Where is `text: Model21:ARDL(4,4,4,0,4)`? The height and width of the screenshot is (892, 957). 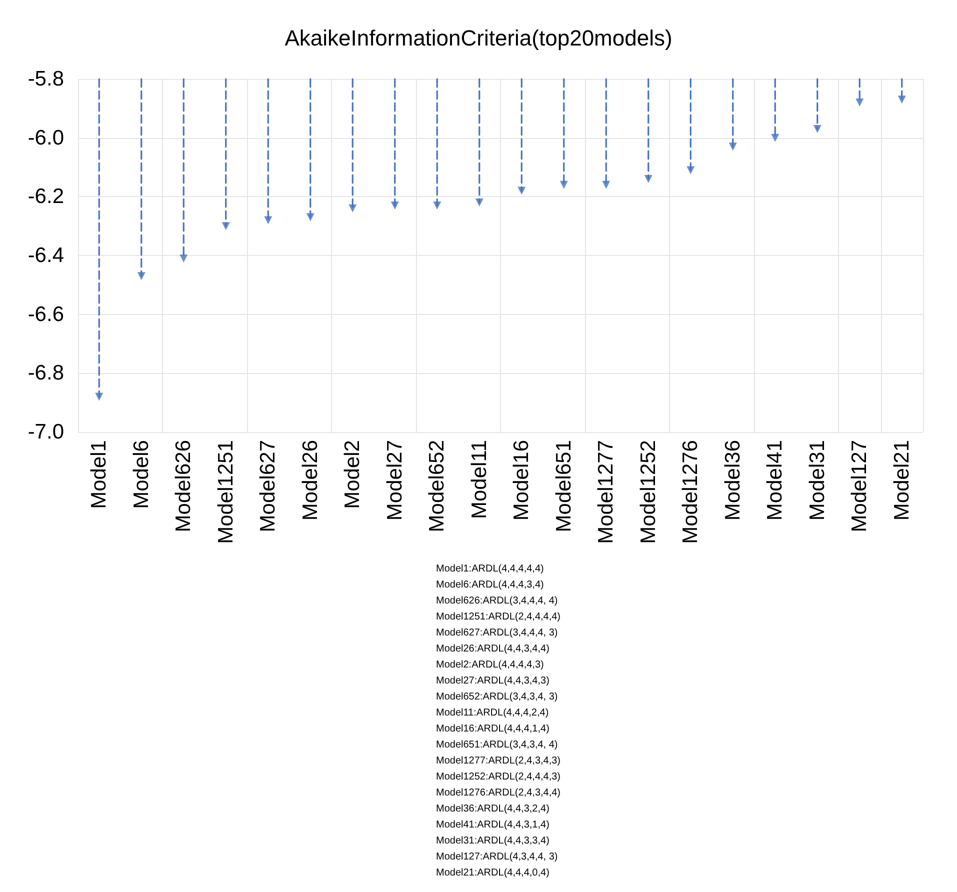
text: Model21:ARDL(4,4,4,0,4) is located at coordinates (493, 873).